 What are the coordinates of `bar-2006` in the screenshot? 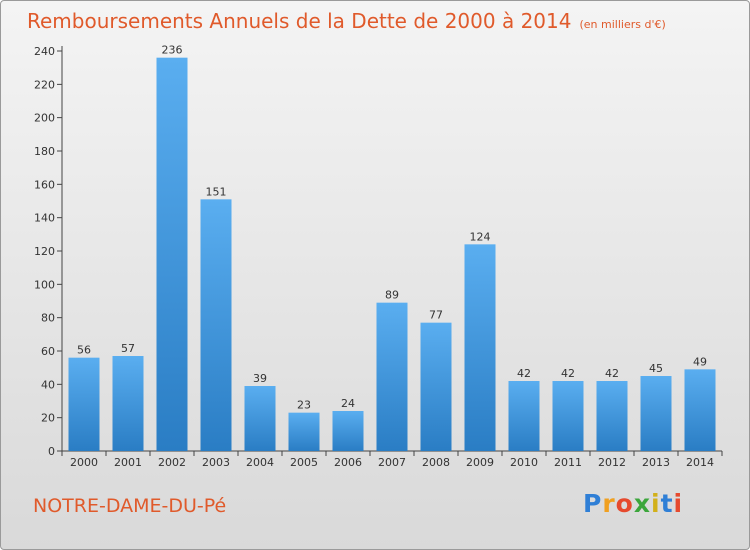 It's located at (348, 431).